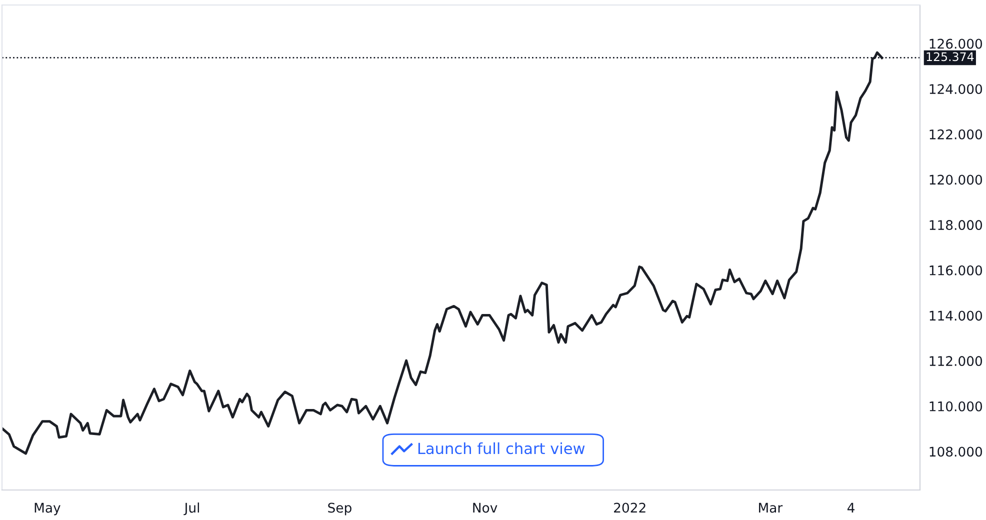 The height and width of the screenshot is (520, 986). I want to click on x-tick-label: Sep, so click(340, 509).